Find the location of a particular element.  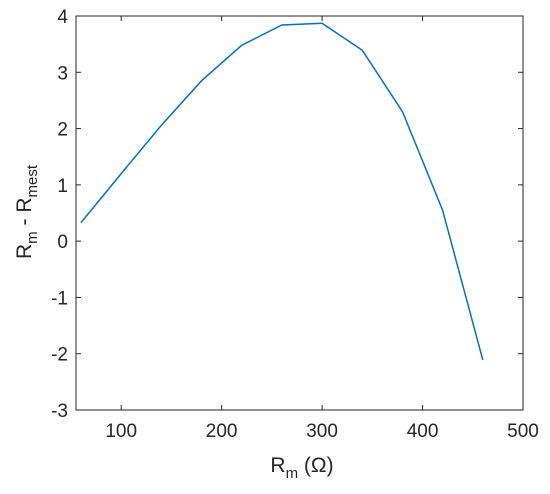

y-tick-label: -2 is located at coordinates (59, 355).